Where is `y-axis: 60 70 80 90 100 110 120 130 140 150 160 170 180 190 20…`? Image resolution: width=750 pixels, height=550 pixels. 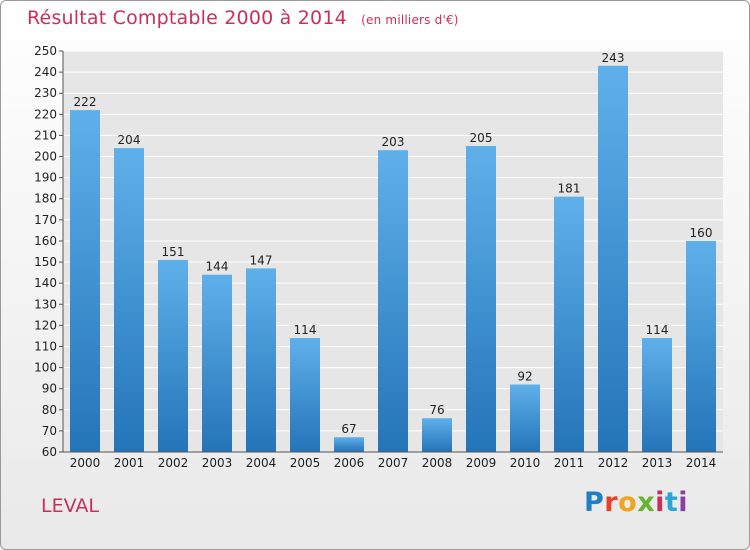 y-axis: 60 70 80 90 100 110 120 130 140 150 160 170 180 190 20… is located at coordinates (49, 251).